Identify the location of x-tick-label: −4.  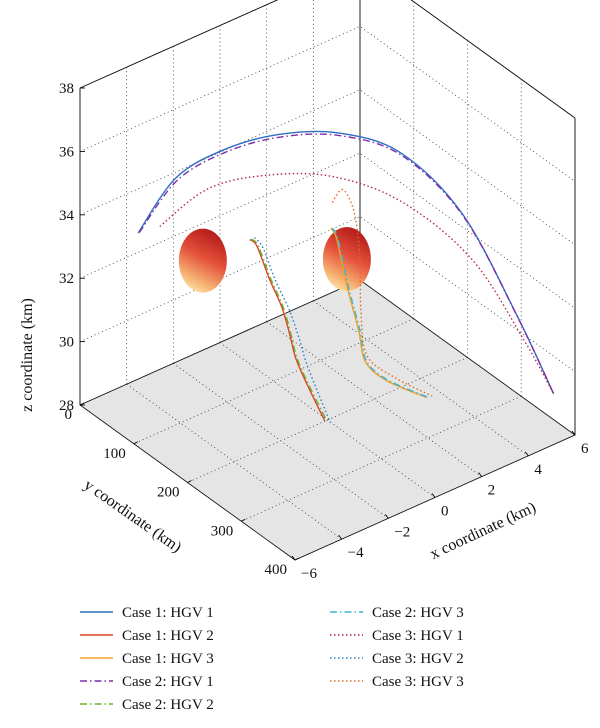
(356, 553).